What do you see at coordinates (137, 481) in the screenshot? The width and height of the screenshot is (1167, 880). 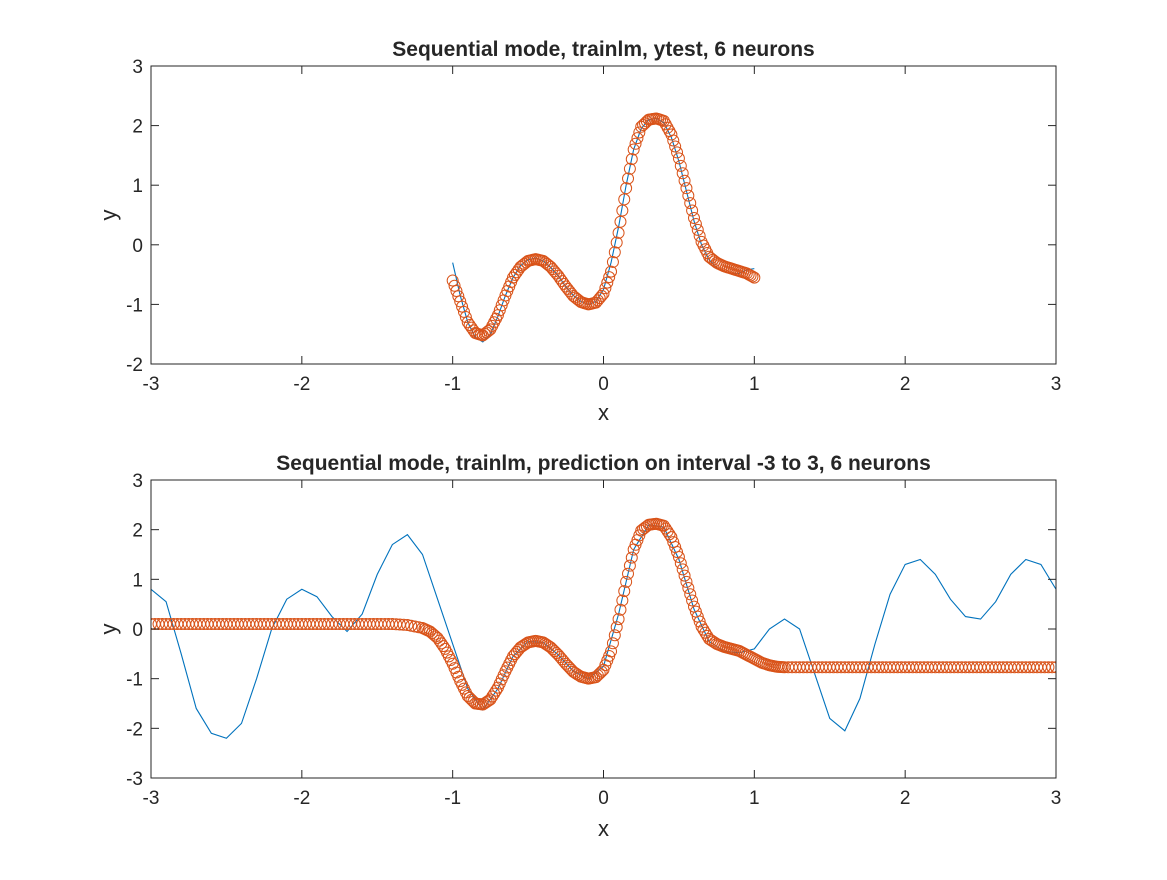 I see `bottom-ytick-label: 3` at bounding box center [137, 481].